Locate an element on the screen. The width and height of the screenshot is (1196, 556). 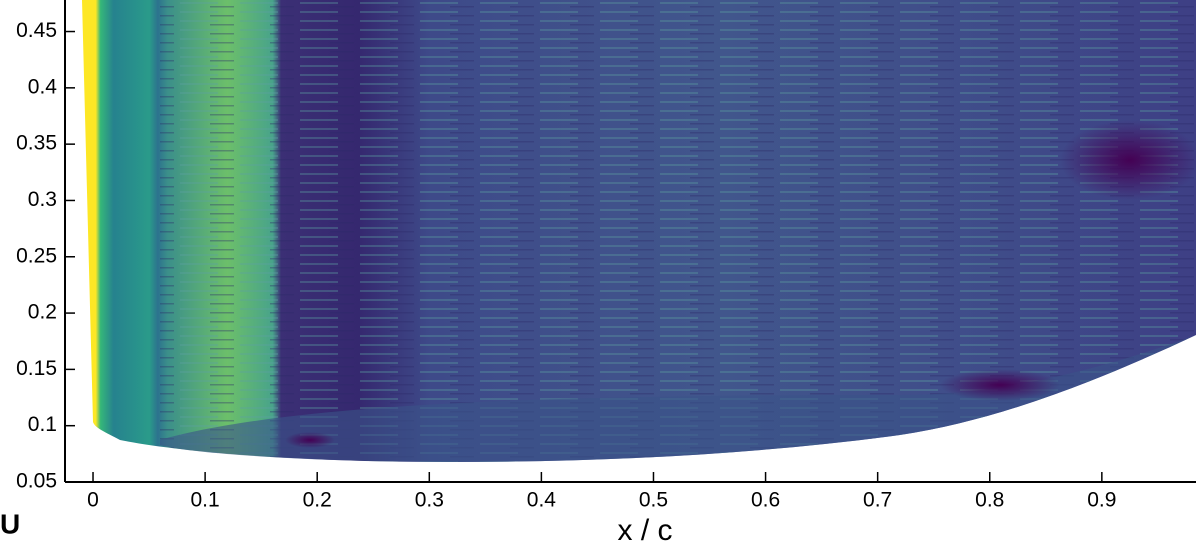
x-tick-label: 0.4 is located at coordinates (542, 500).